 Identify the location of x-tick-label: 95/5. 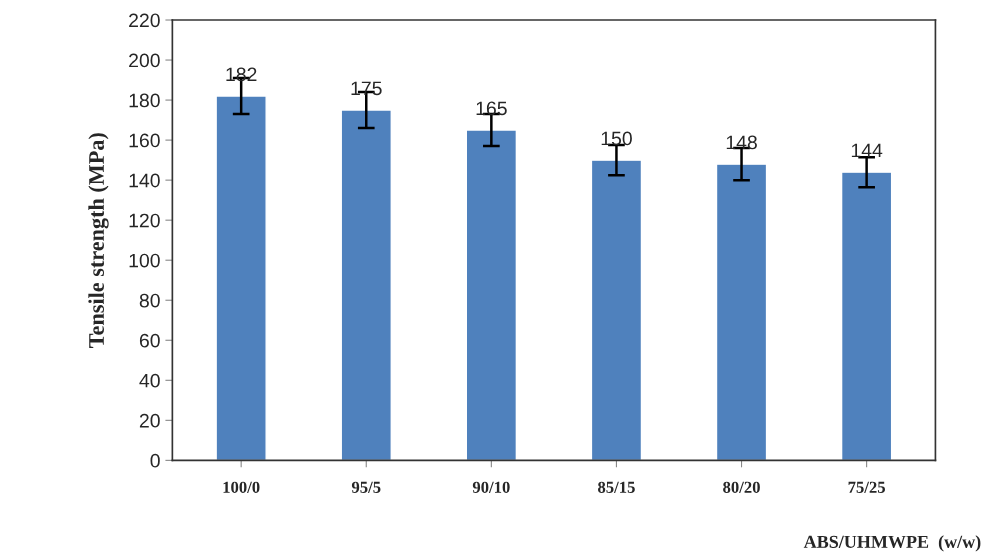
(366, 487).